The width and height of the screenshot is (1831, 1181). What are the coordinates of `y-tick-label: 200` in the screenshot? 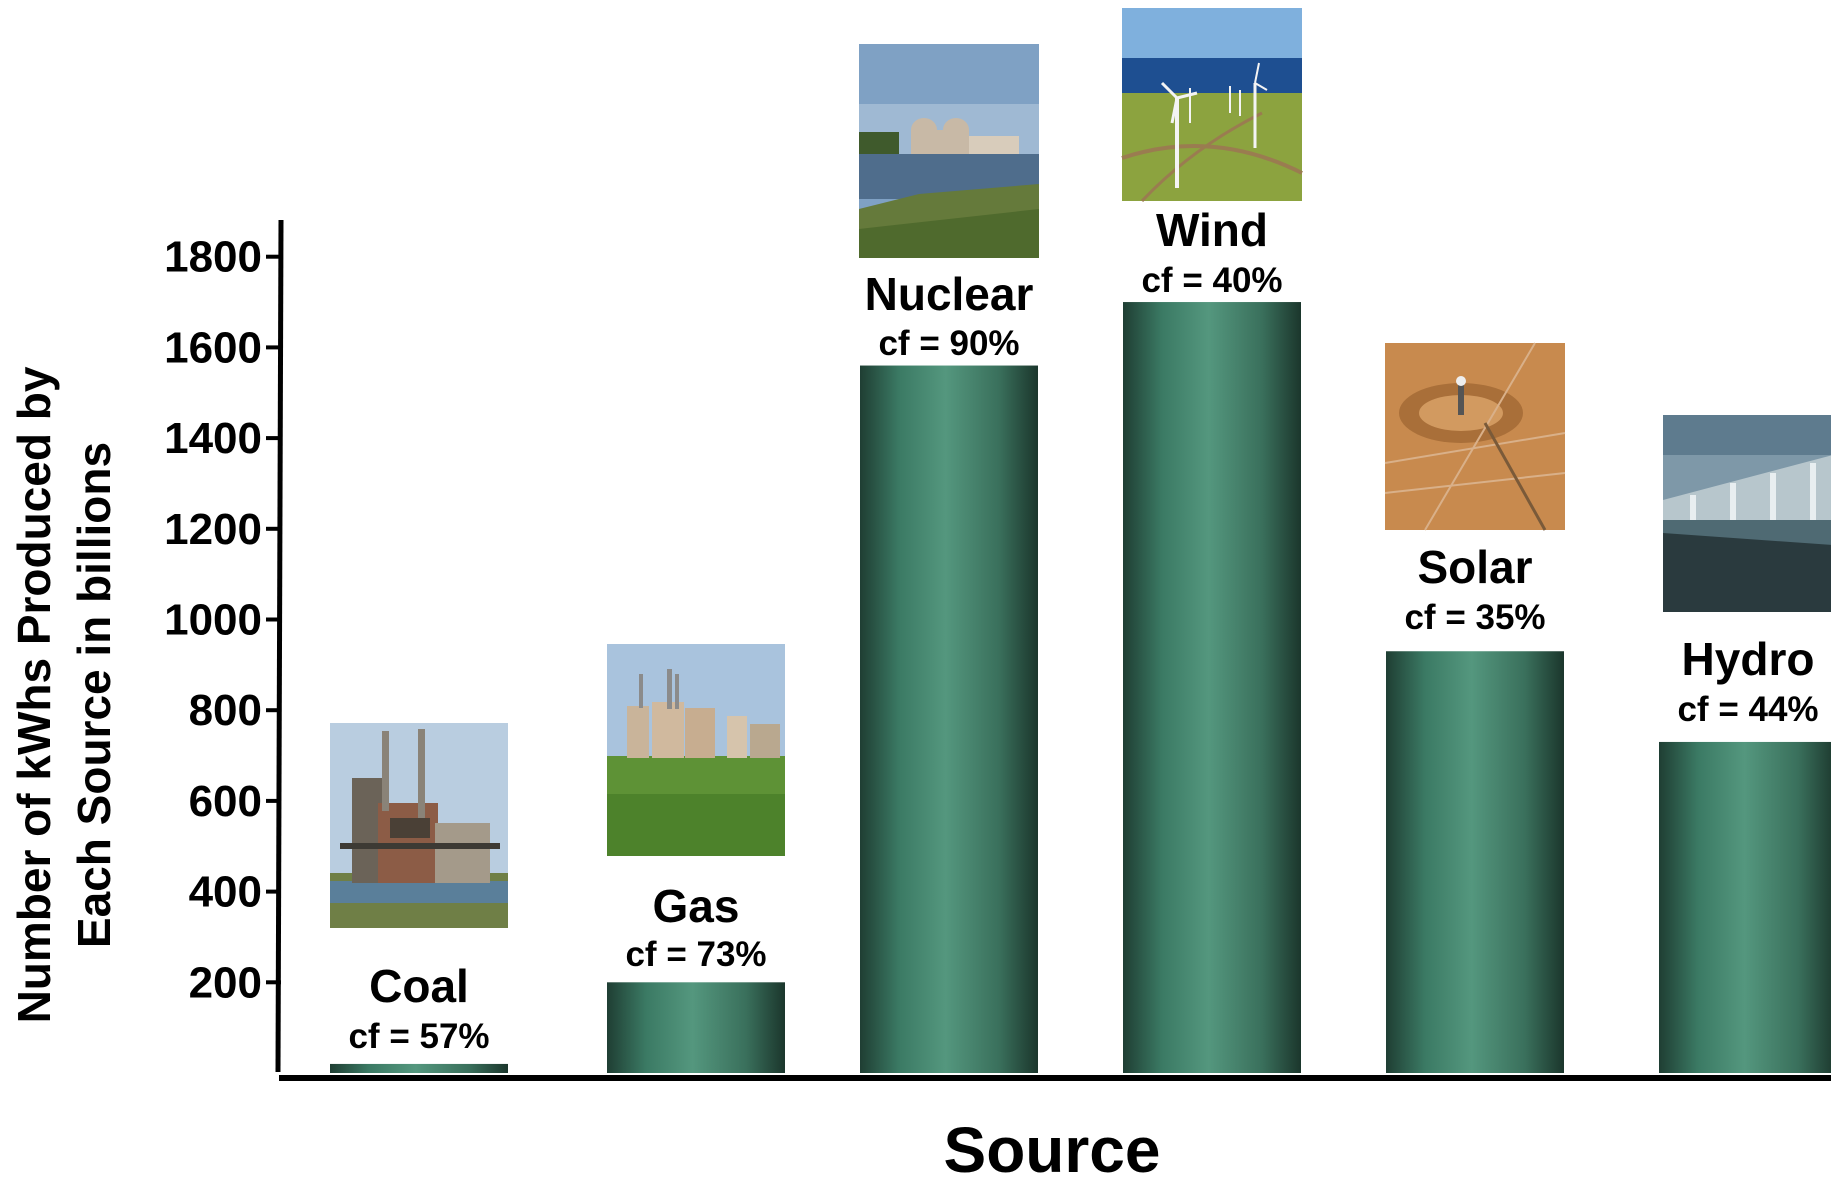 It's located at (225, 982).